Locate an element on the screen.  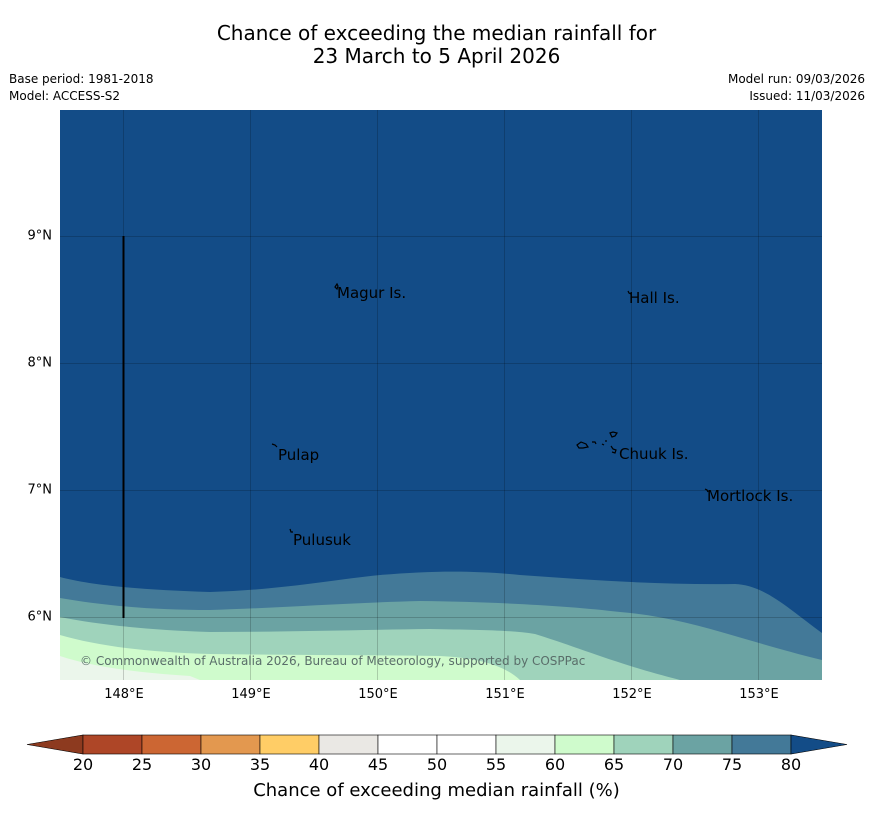
base-period: Base period: 1981-2018 is located at coordinates (81, 79).